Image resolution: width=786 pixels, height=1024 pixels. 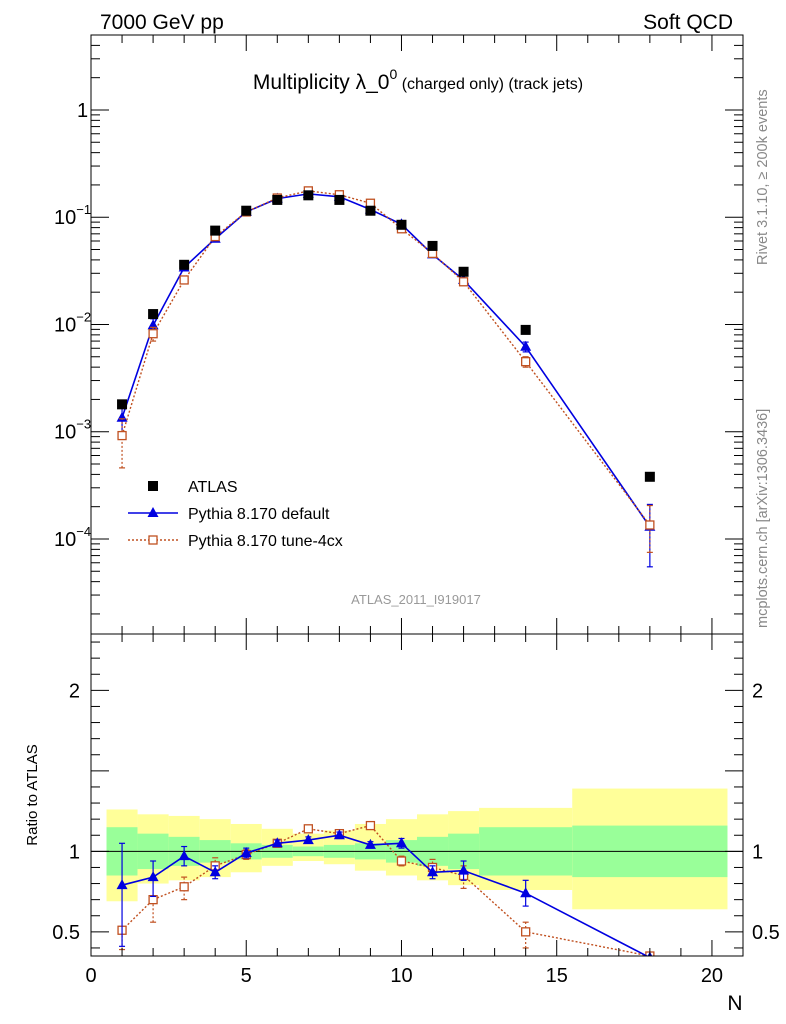 I want to click on ratio-uncertainty-bands, so click(x=417, y=849).